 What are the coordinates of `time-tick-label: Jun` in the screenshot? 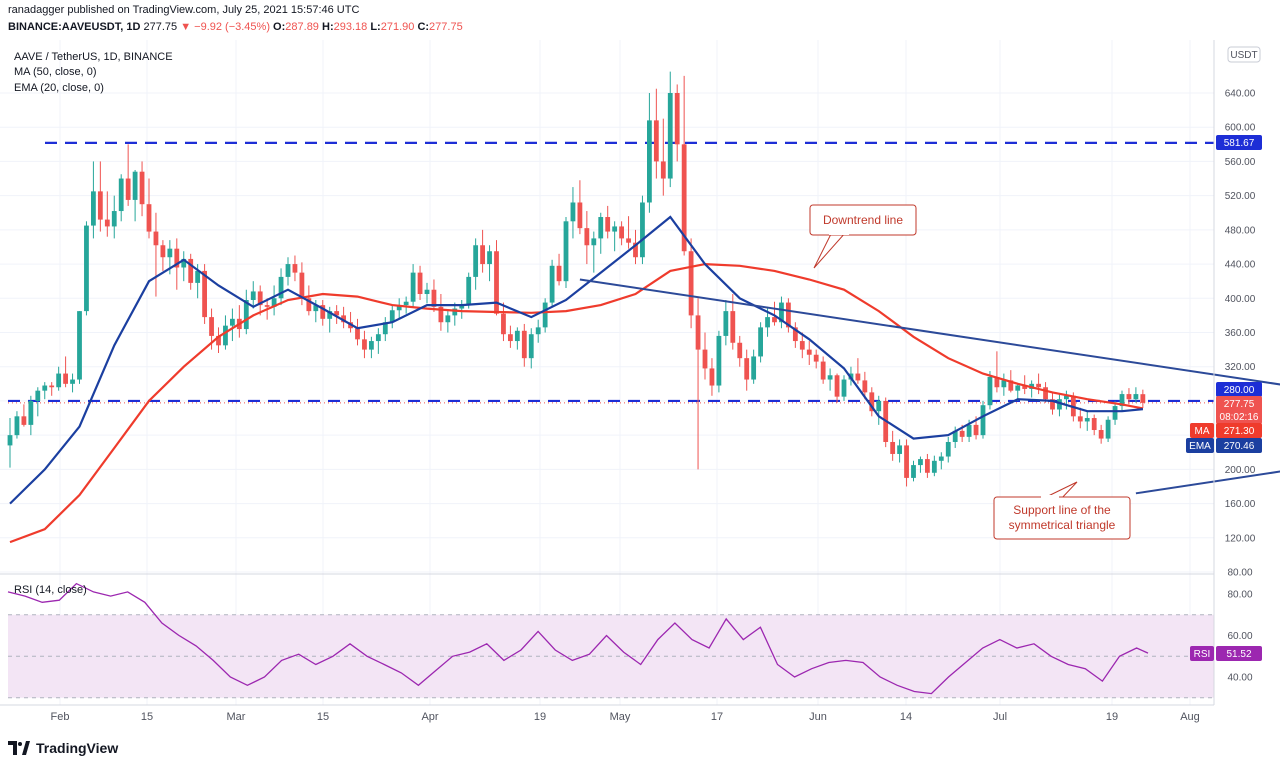 It's located at (818, 717).